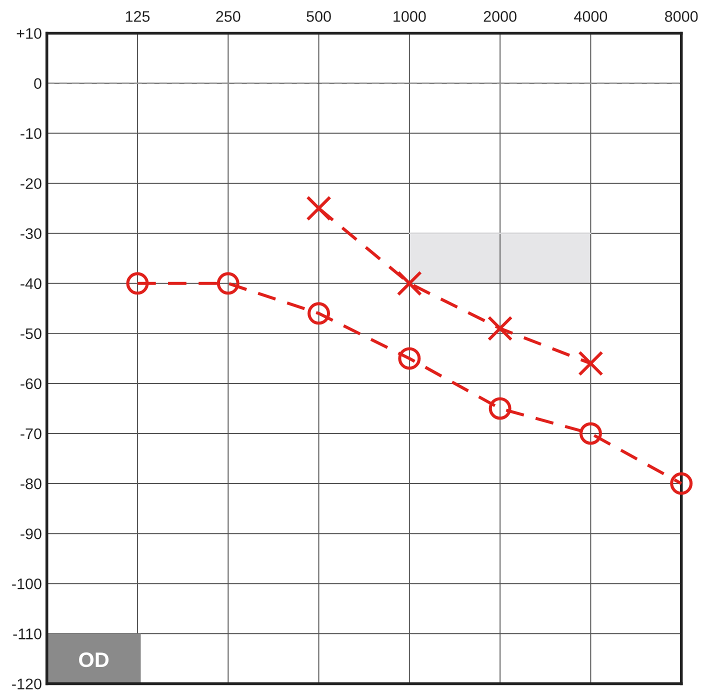 This screenshot has height=692, width=721. Describe the element at coordinates (138, 16) in the screenshot. I see `x-tick-label: 125` at that location.